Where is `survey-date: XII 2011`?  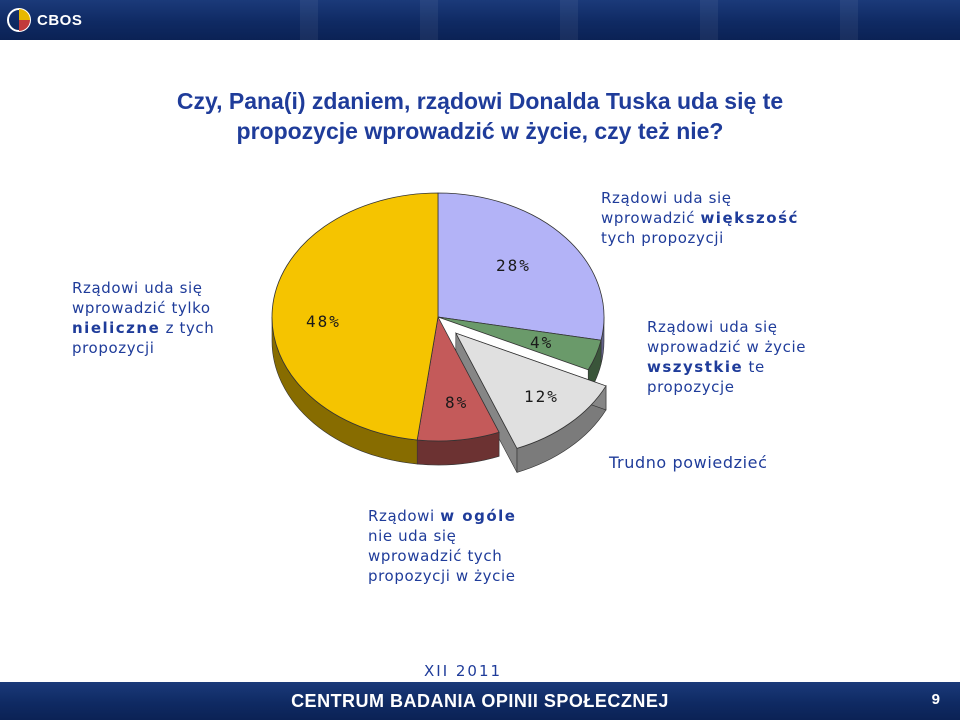
survey-date: XII 2011 is located at coordinates (463, 671).